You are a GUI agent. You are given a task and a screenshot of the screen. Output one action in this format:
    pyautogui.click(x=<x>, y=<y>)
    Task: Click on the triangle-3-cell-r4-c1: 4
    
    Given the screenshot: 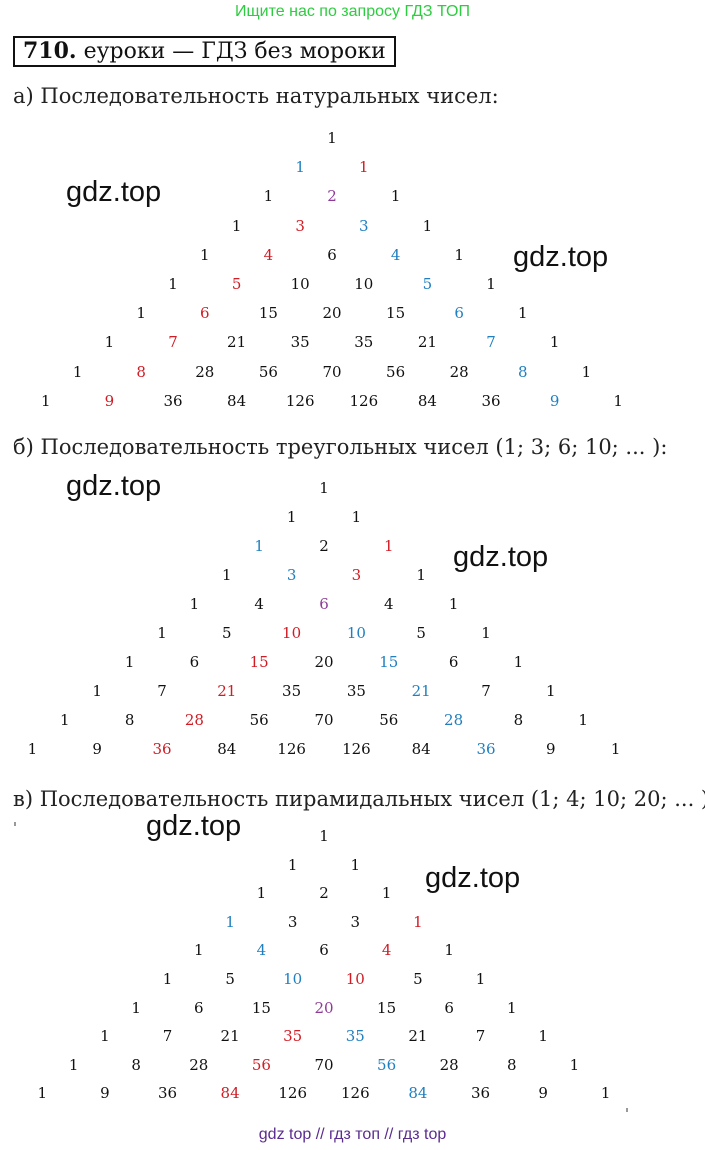 What is the action you would take?
    pyautogui.click(x=261, y=950)
    